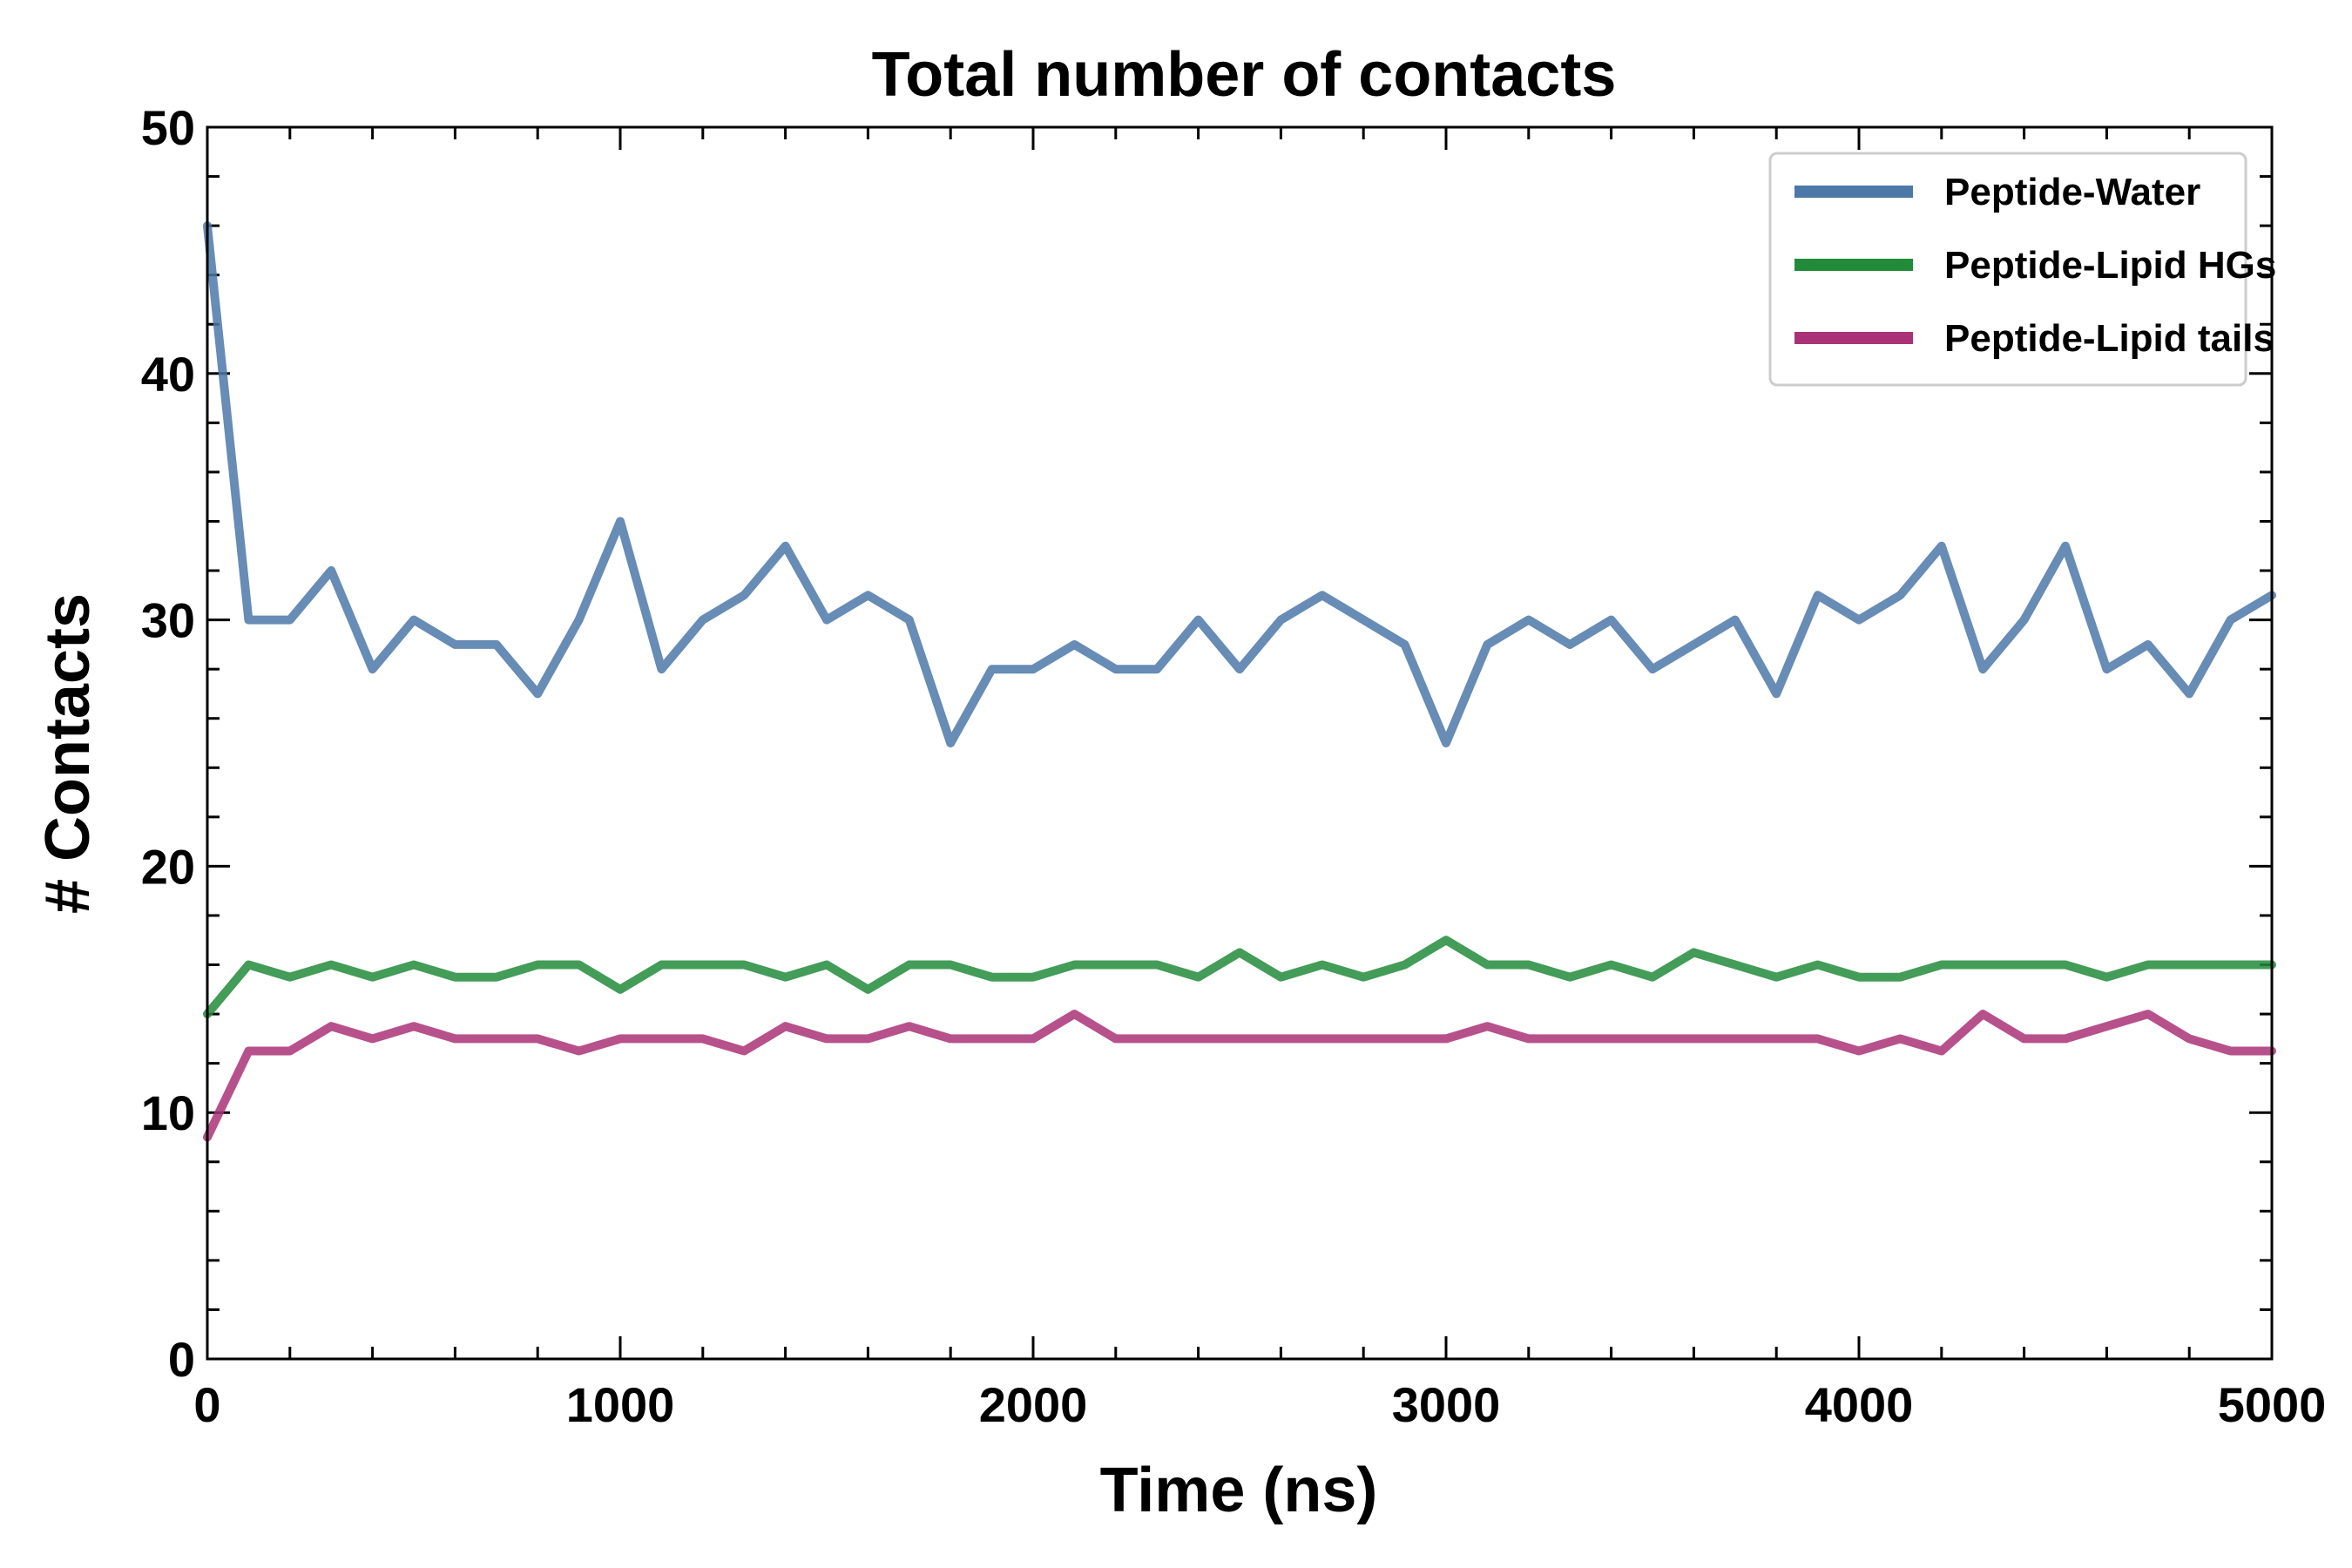 This screenshot has height=1568, width=2352. Describe the element at coordinates (620, 1404) in the screenshot. I see `x-tick-label: 1000` at that location.